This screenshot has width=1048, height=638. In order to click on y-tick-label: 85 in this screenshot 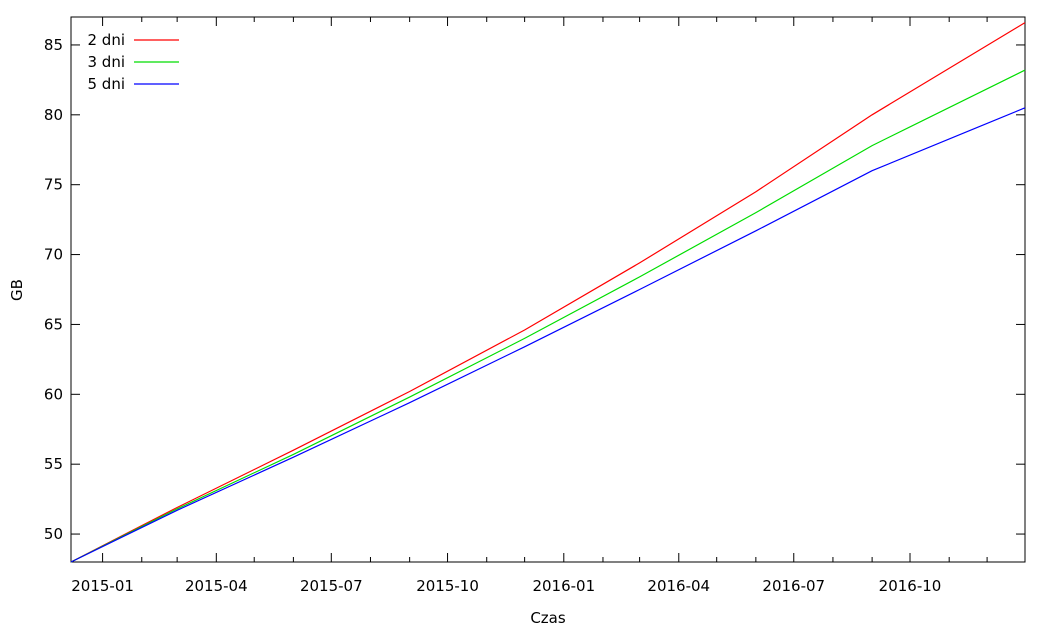, I will do `click(53, 45)`.